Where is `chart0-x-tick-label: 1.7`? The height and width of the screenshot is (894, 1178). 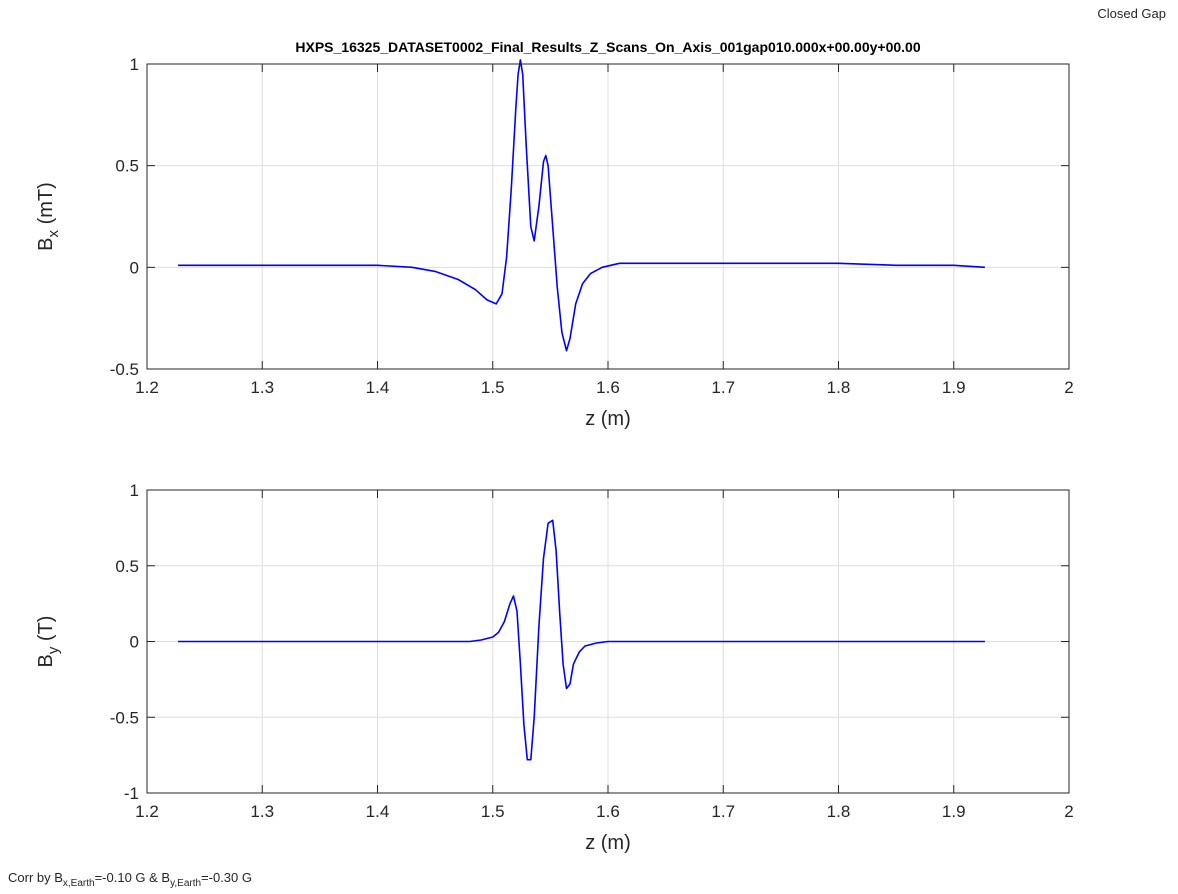
chart0-x-tick-label: 1.7 is located at coordinates (723, 387).